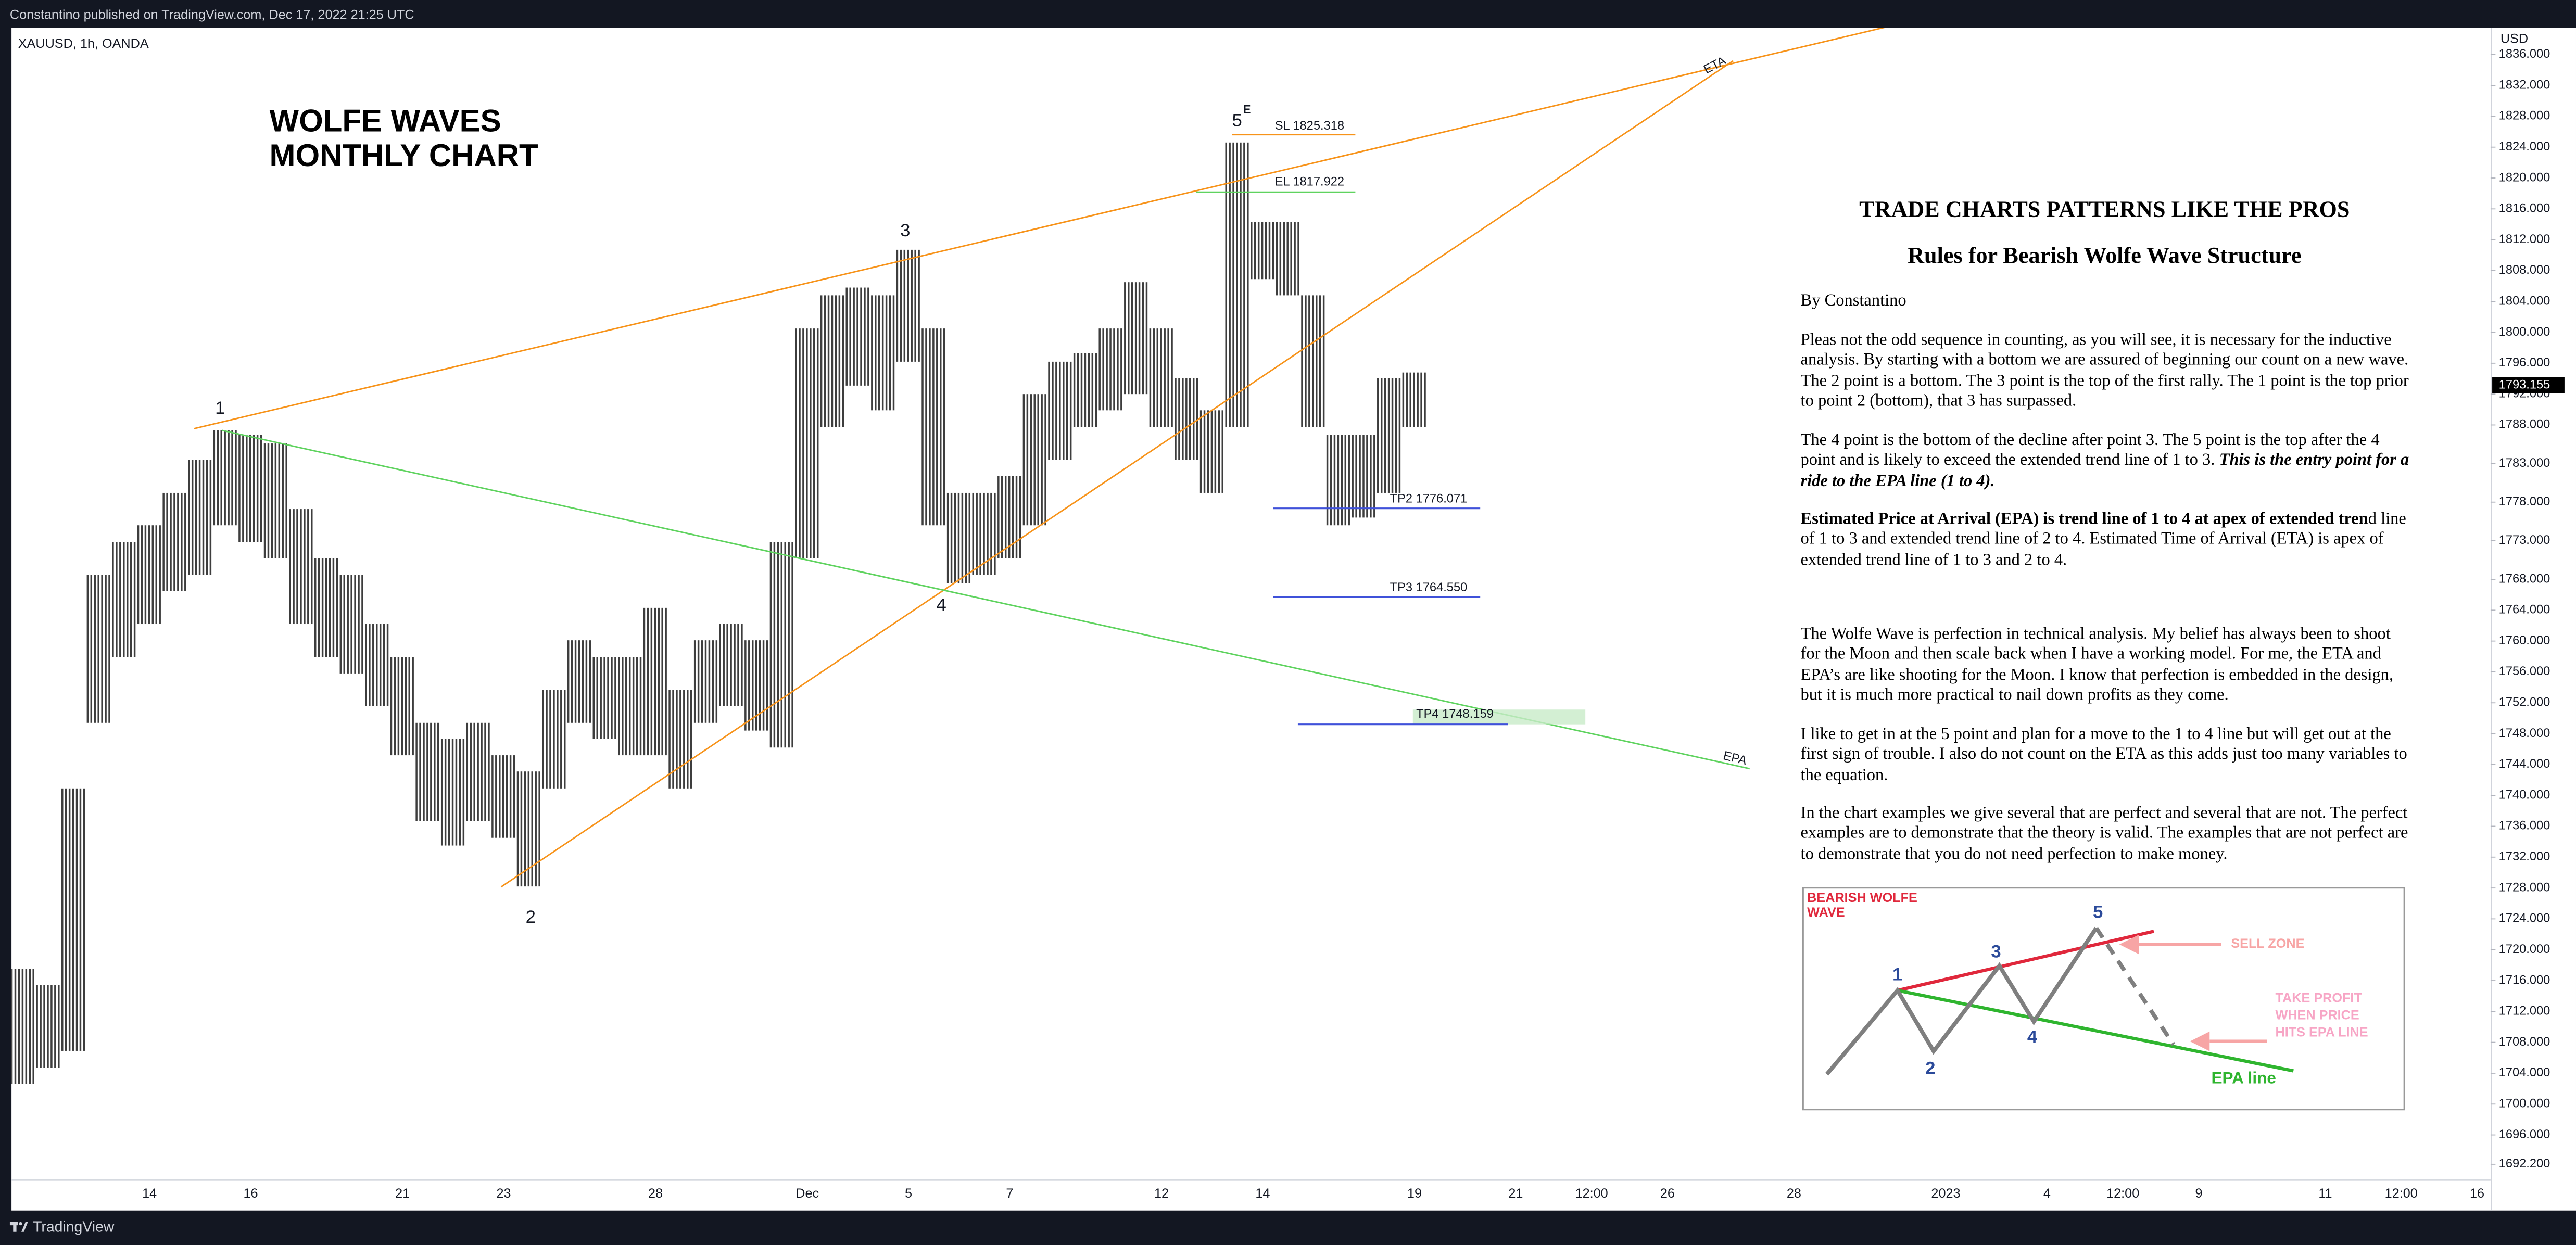  Describe the element at coordinates (2524, 826) in the screenshot. I see `y-tick-label: 1736.000` at that location.